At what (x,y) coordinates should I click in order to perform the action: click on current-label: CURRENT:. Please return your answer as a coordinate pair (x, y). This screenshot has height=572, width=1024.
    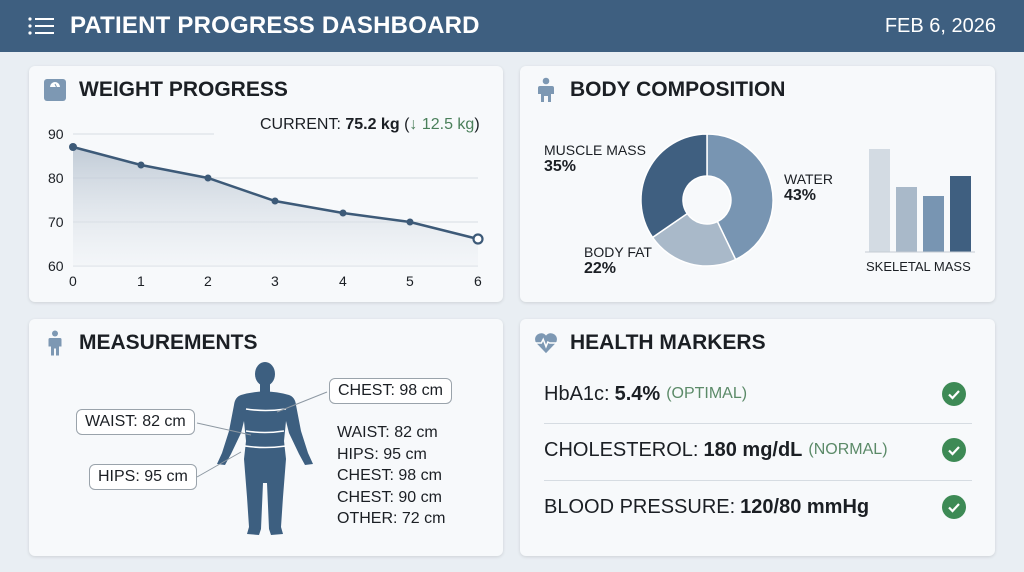
    Looking at the image, I should click on (300, 124).